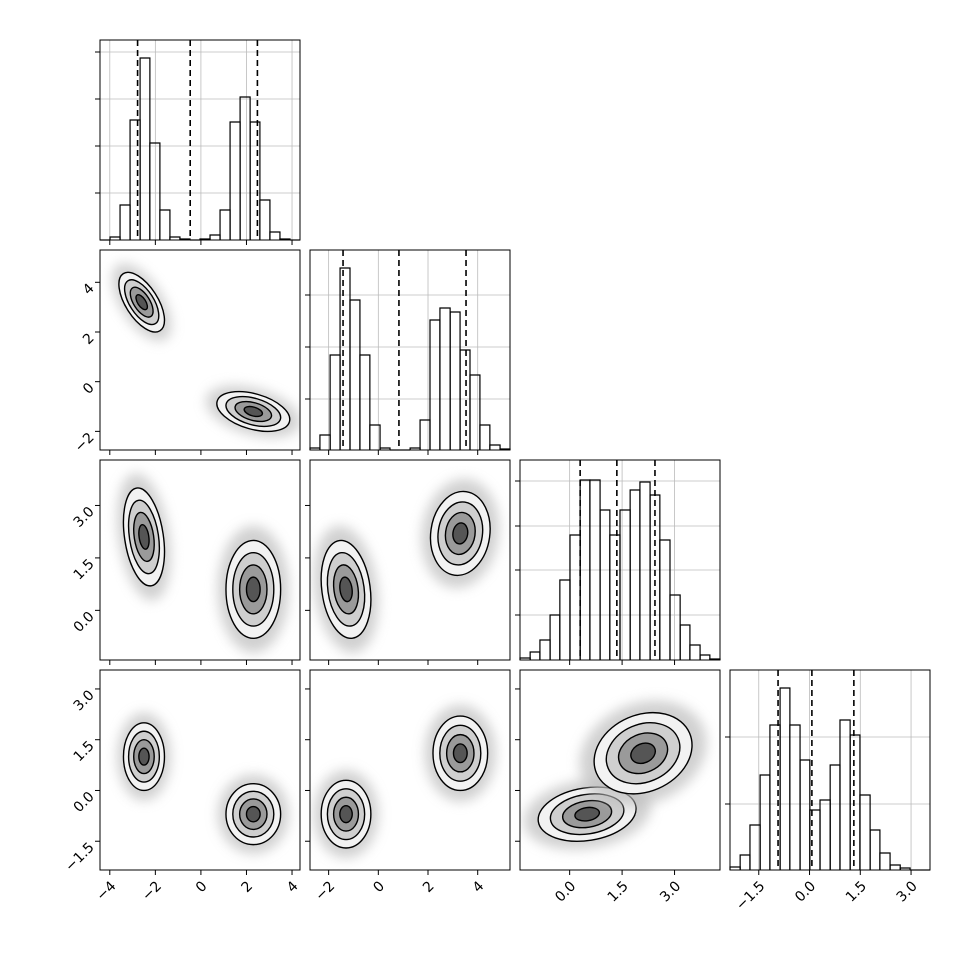  Describe the element at coordinates (750, 895) in the screenshot. I see `x-tick-label: −1.5` at that location.